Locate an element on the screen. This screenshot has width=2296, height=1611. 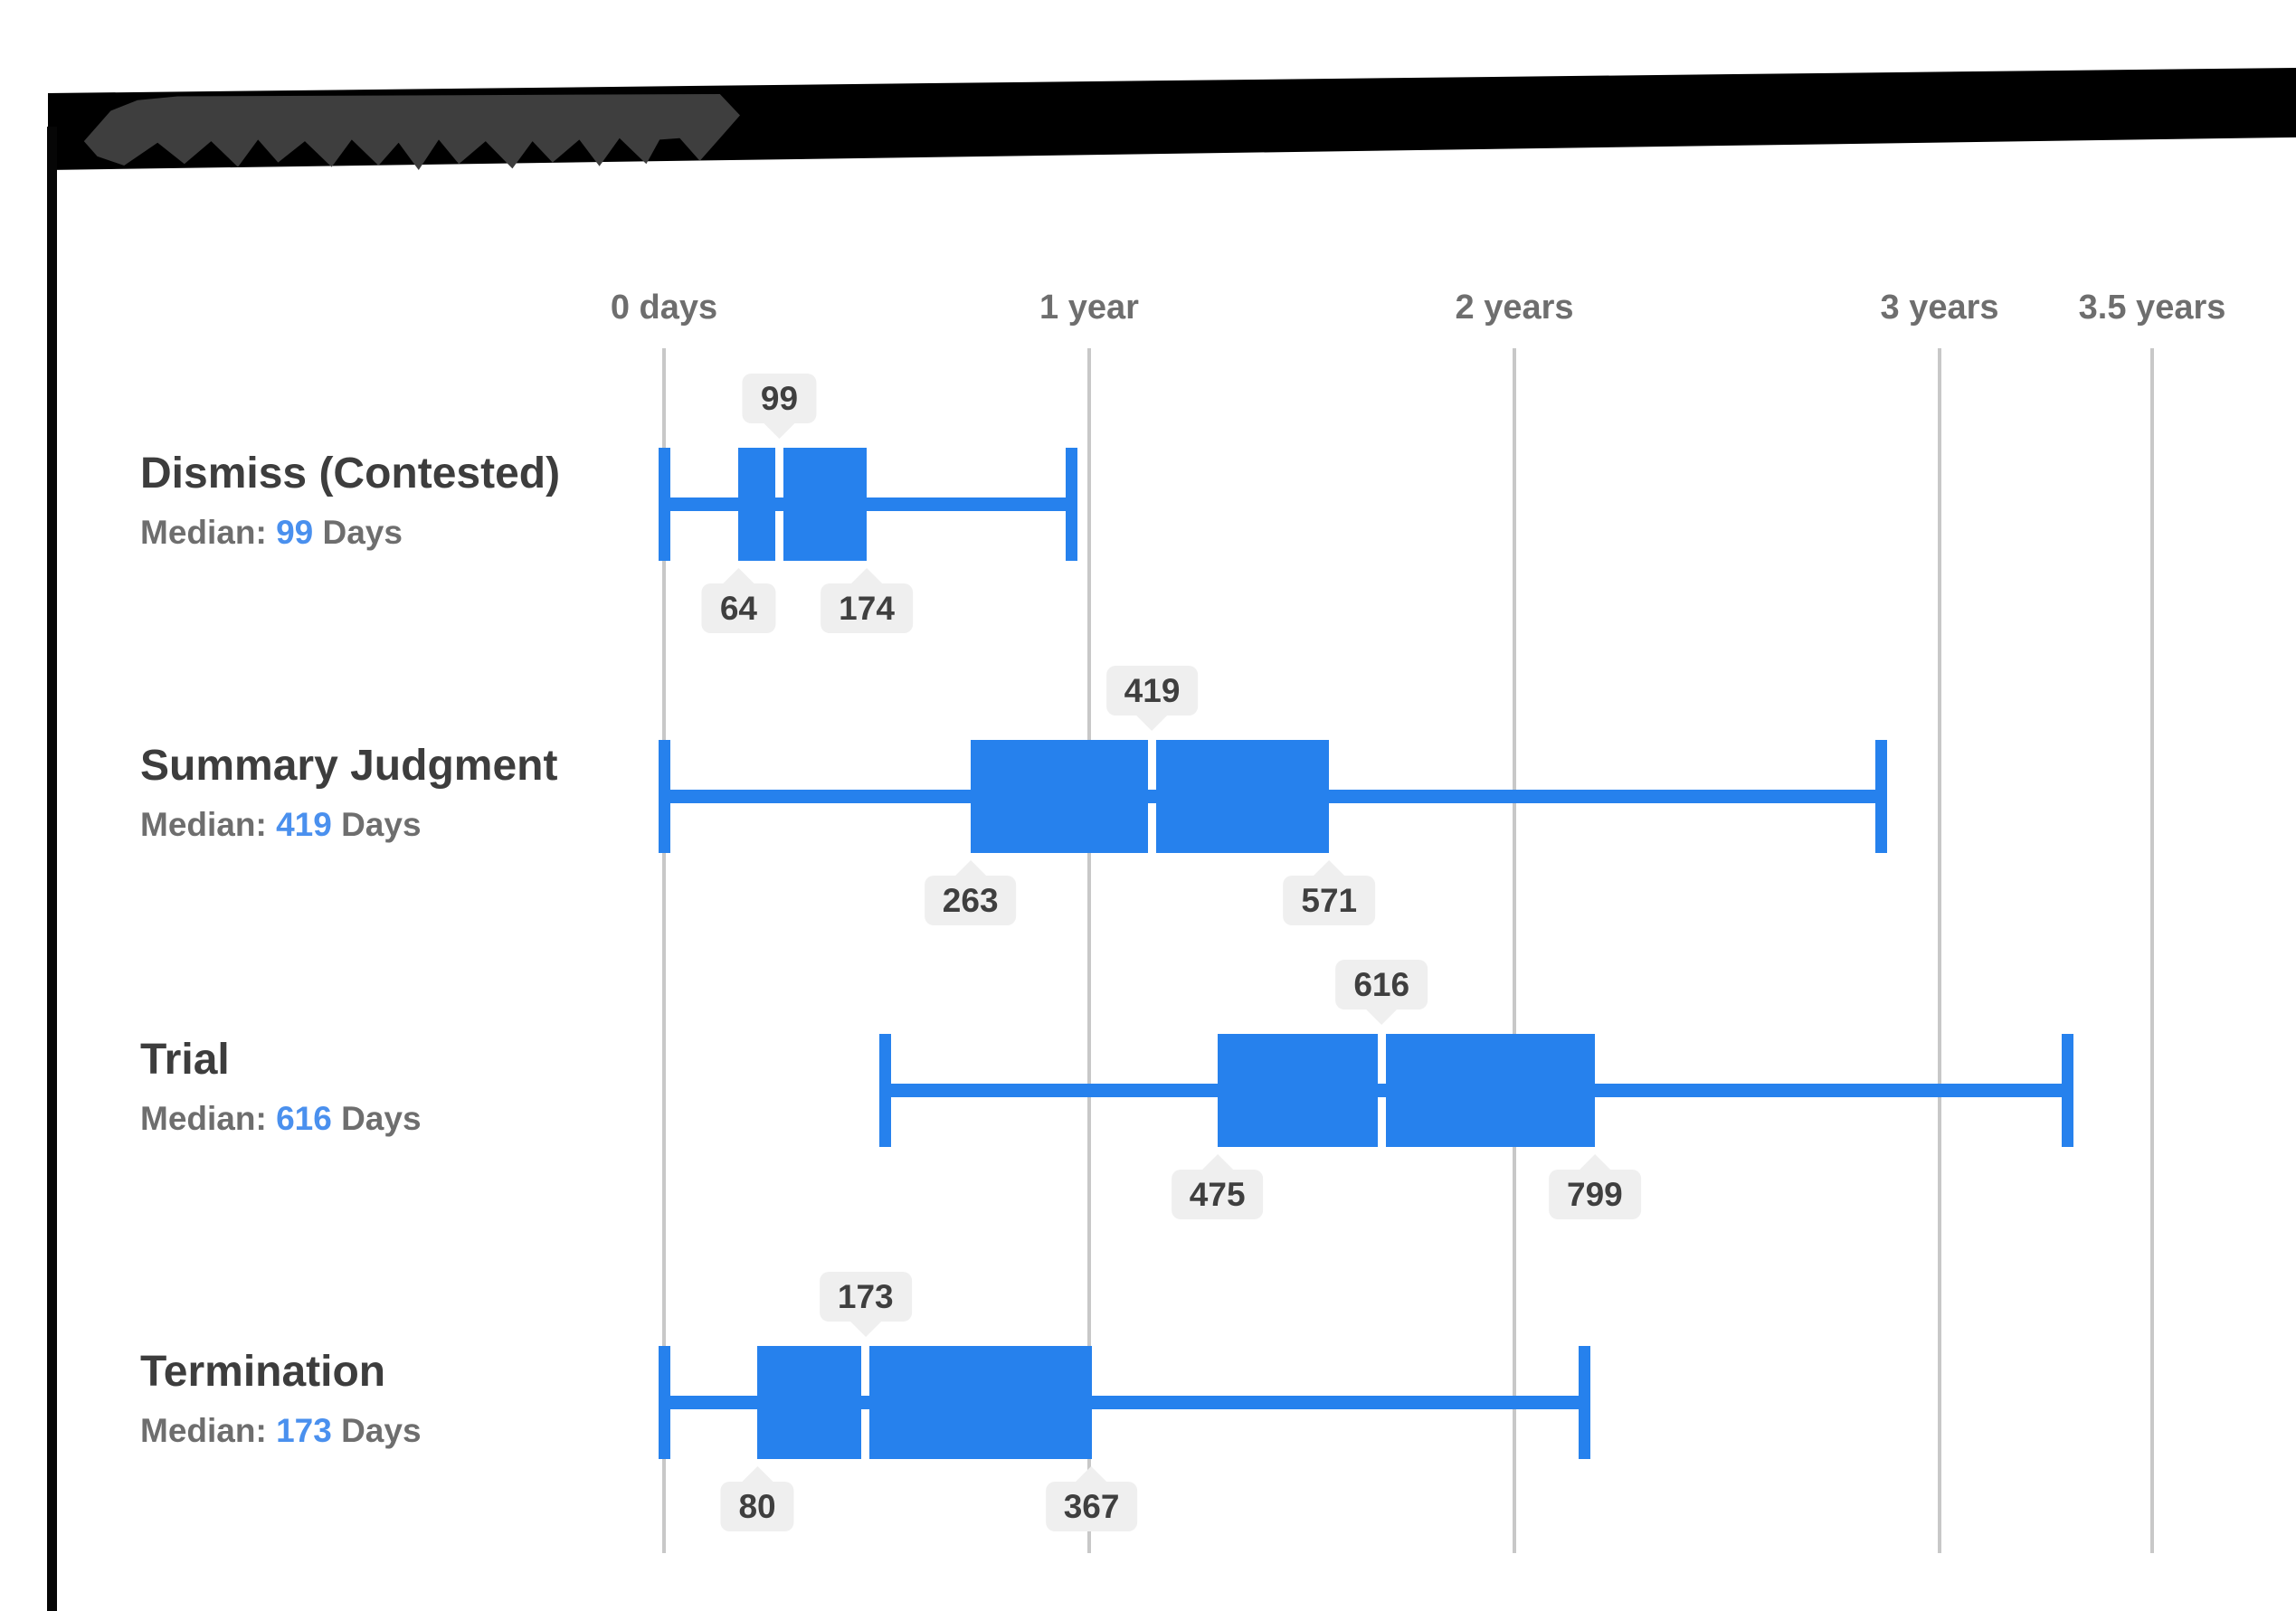
q3-badge-value: 571 is located at coordinates (1329, 900).